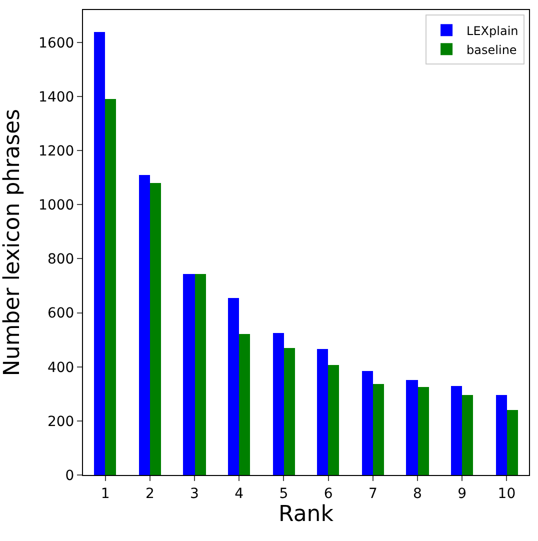 The height and width of the screenshot is (541, 538). What do you see at coordinates (239, 494) in the screenshot?
I see `x-tick-label: 4` at bounding box center [239, 494].